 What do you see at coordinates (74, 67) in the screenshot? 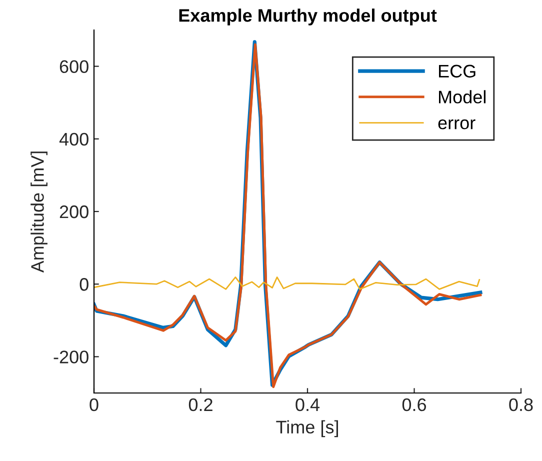
I see `y-tick-label: 600` at bounding box center [74, 67].